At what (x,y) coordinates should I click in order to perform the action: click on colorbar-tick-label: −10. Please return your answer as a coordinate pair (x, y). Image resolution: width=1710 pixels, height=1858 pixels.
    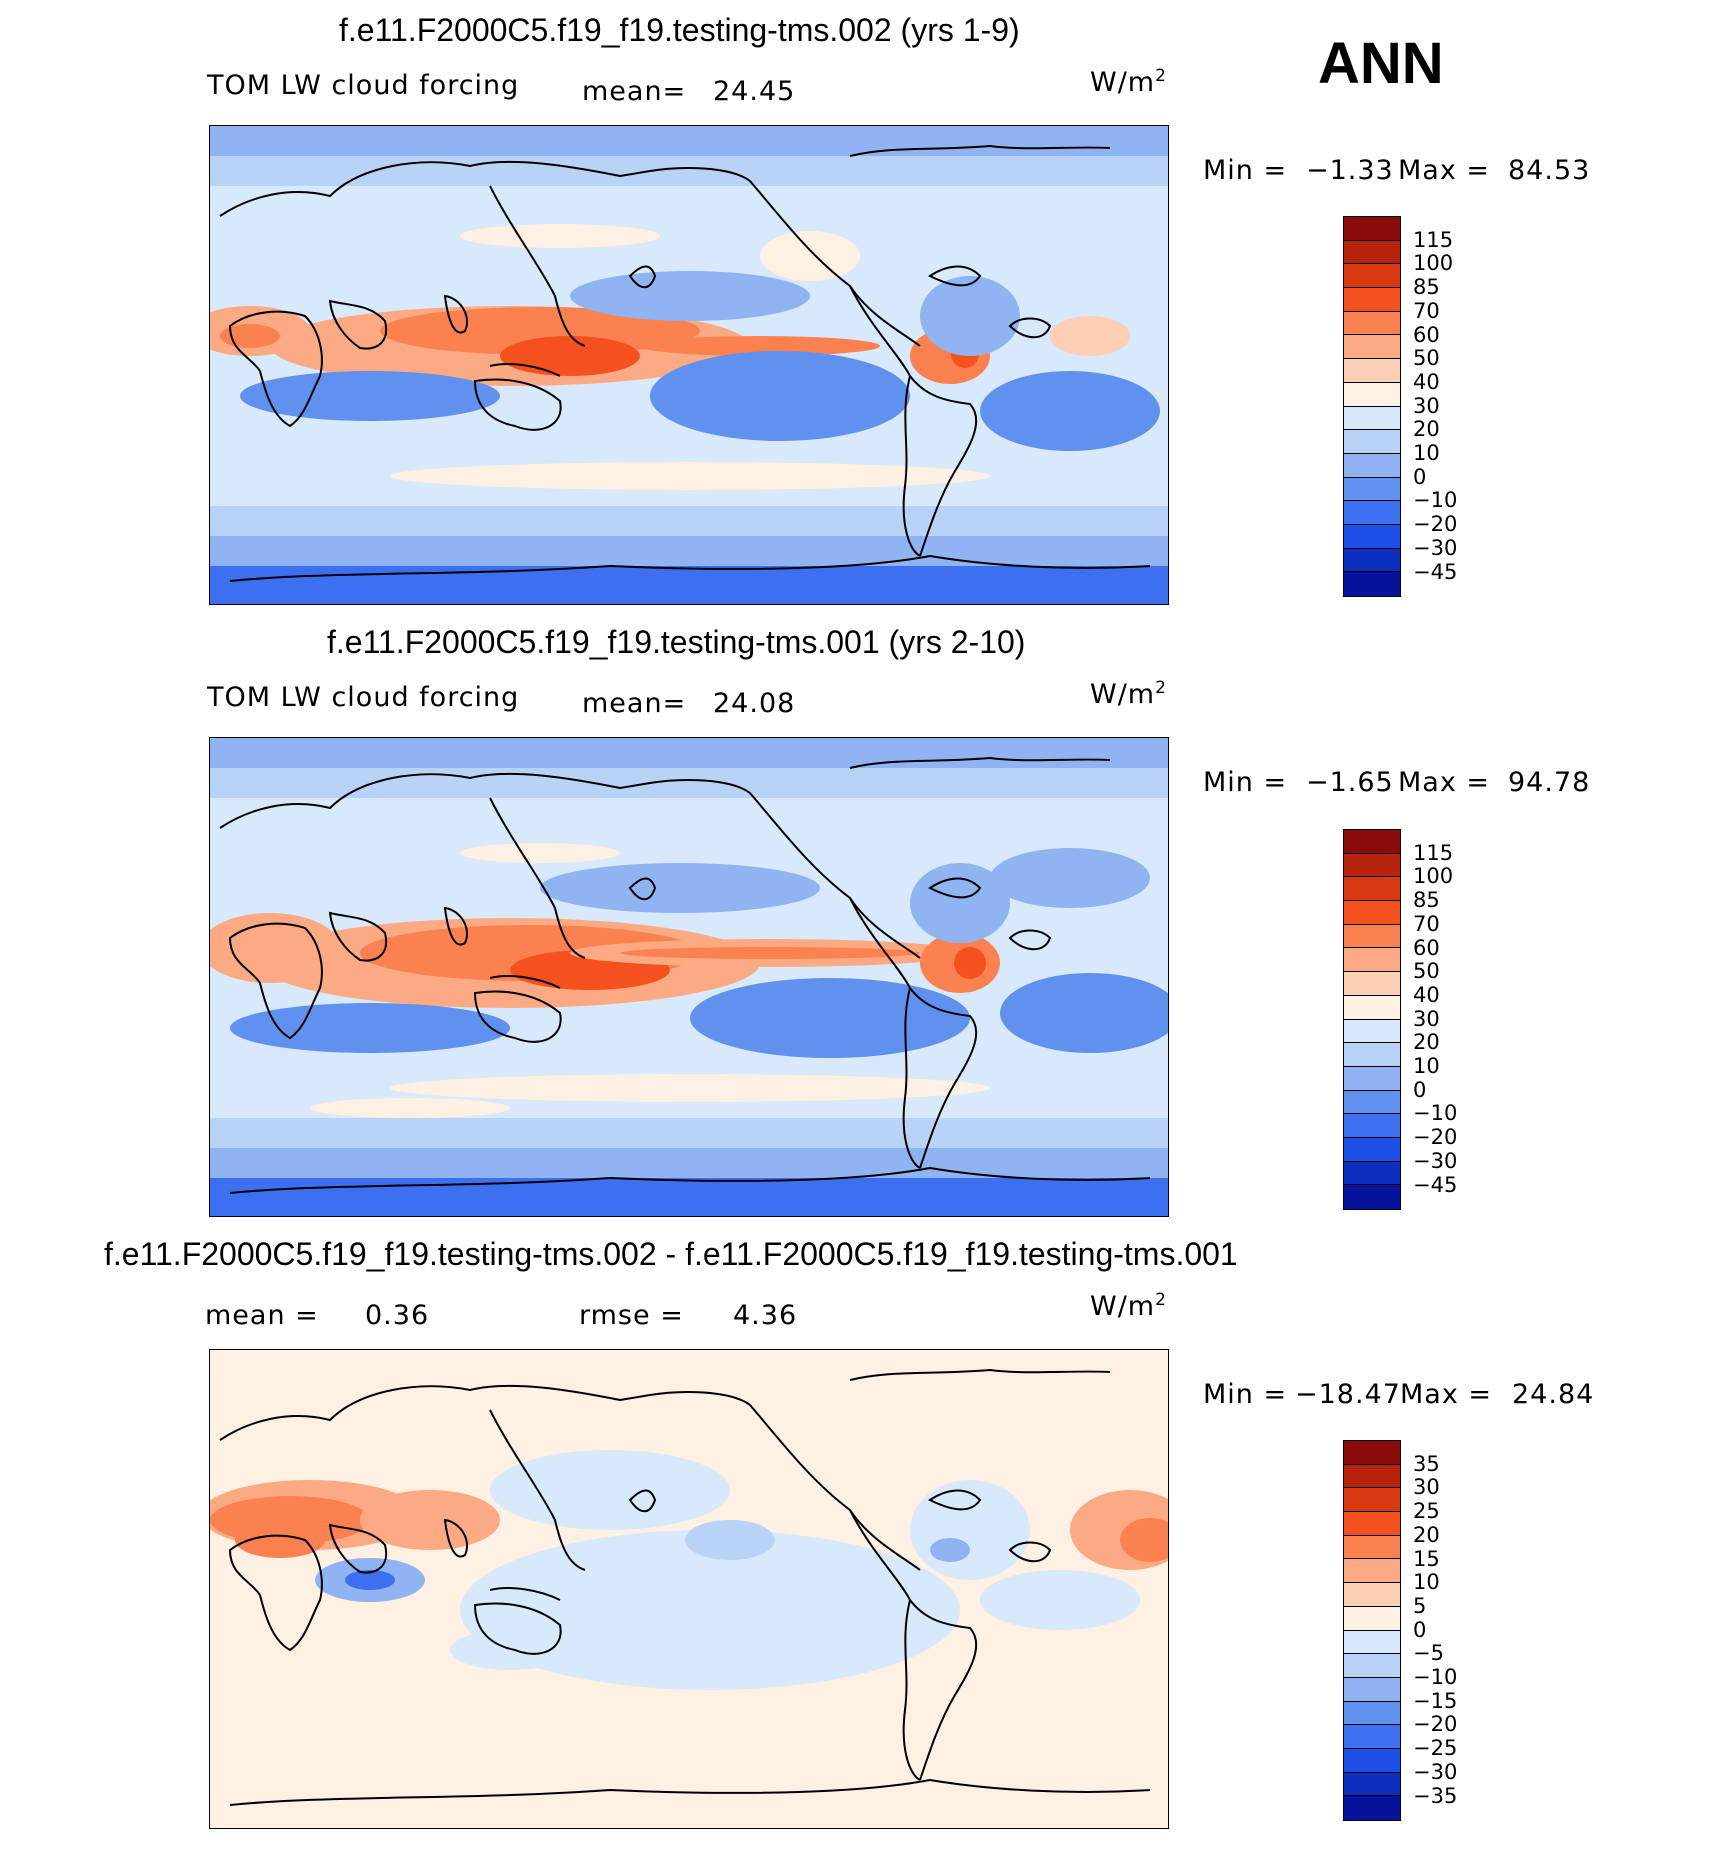
    Looking at the image, I should click on (1435, 500).